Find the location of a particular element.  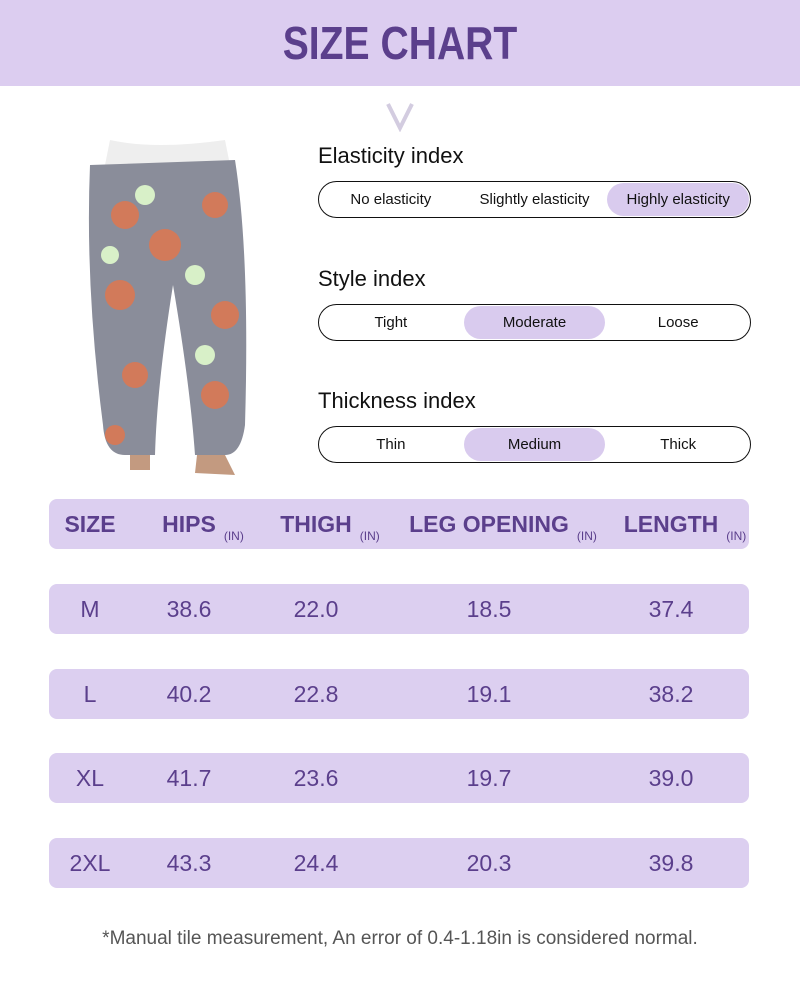

page-title: SIZE CHART is located at coordinates (400, 43).